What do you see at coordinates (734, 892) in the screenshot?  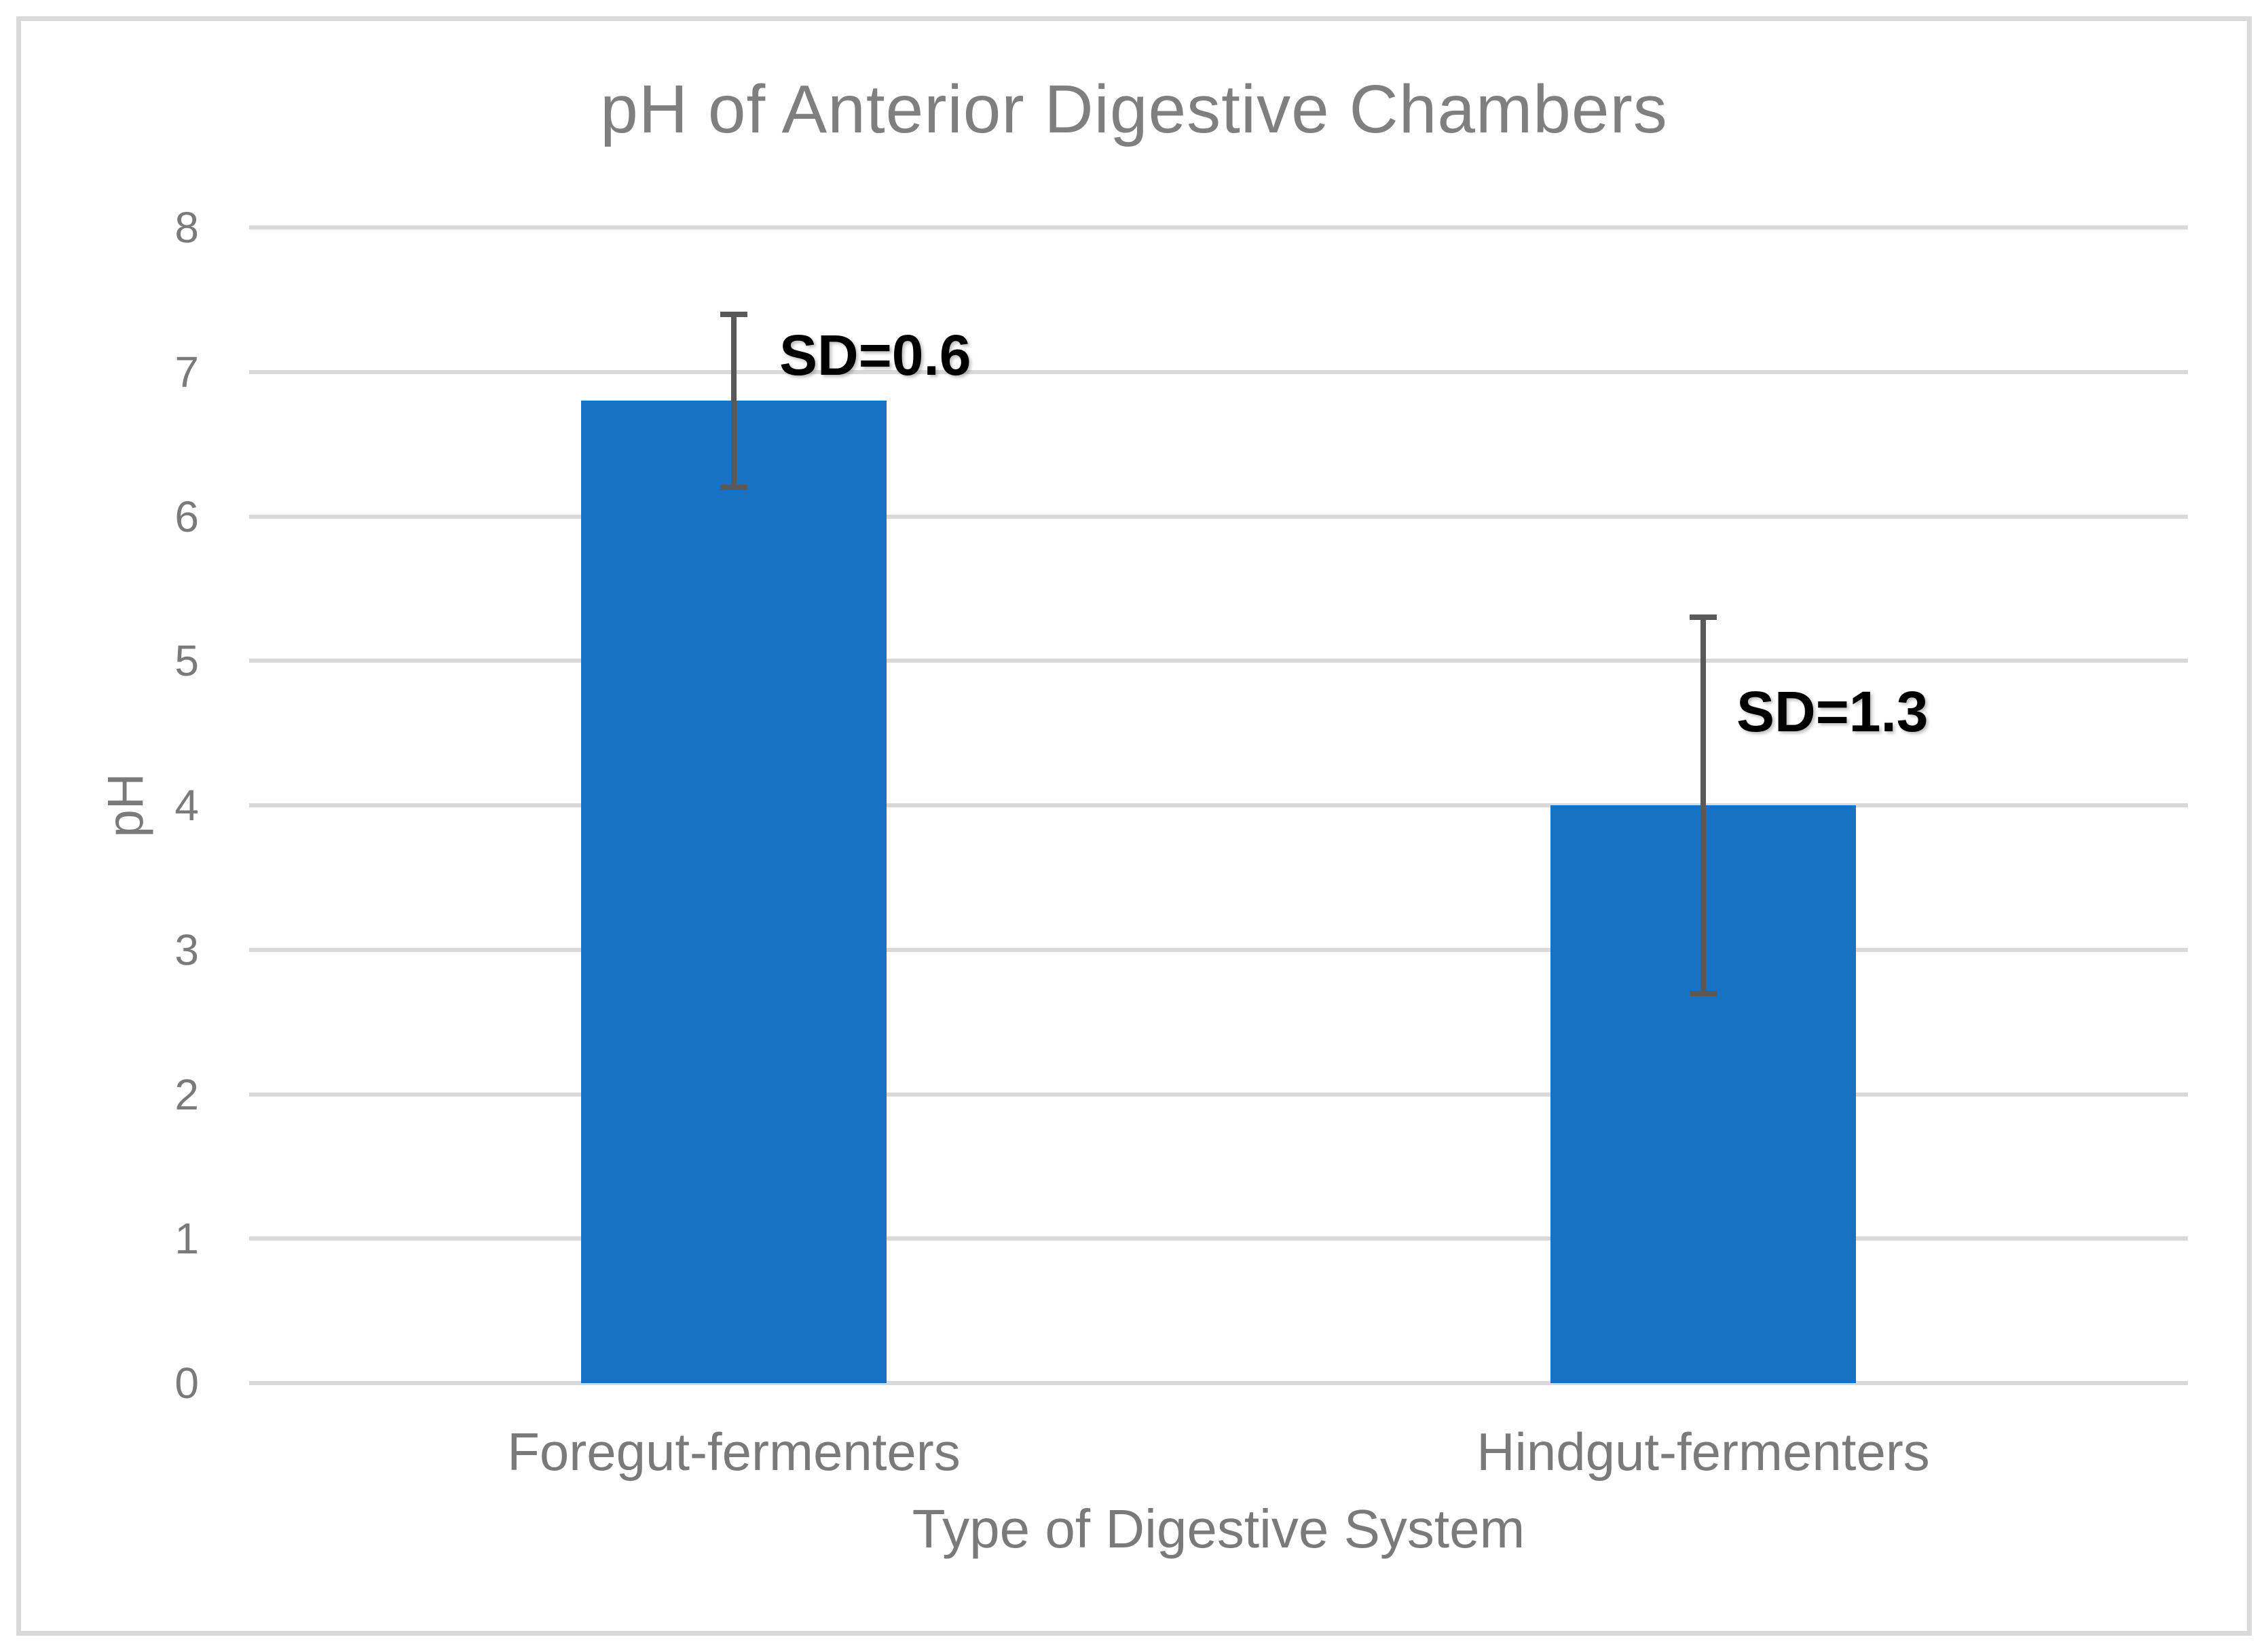 I see `bar` at bounding box center [734, 892].